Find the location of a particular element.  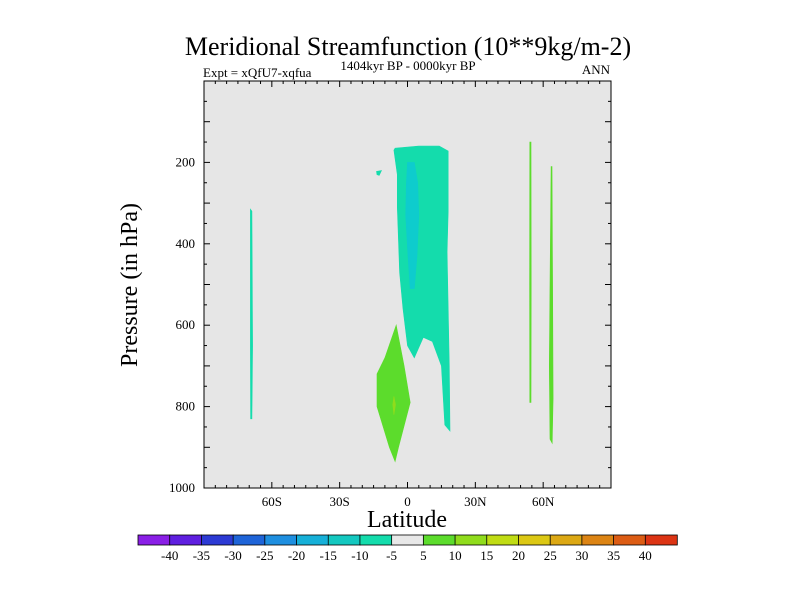

colorbar-label: -20 is located at coordinates (296, 555).